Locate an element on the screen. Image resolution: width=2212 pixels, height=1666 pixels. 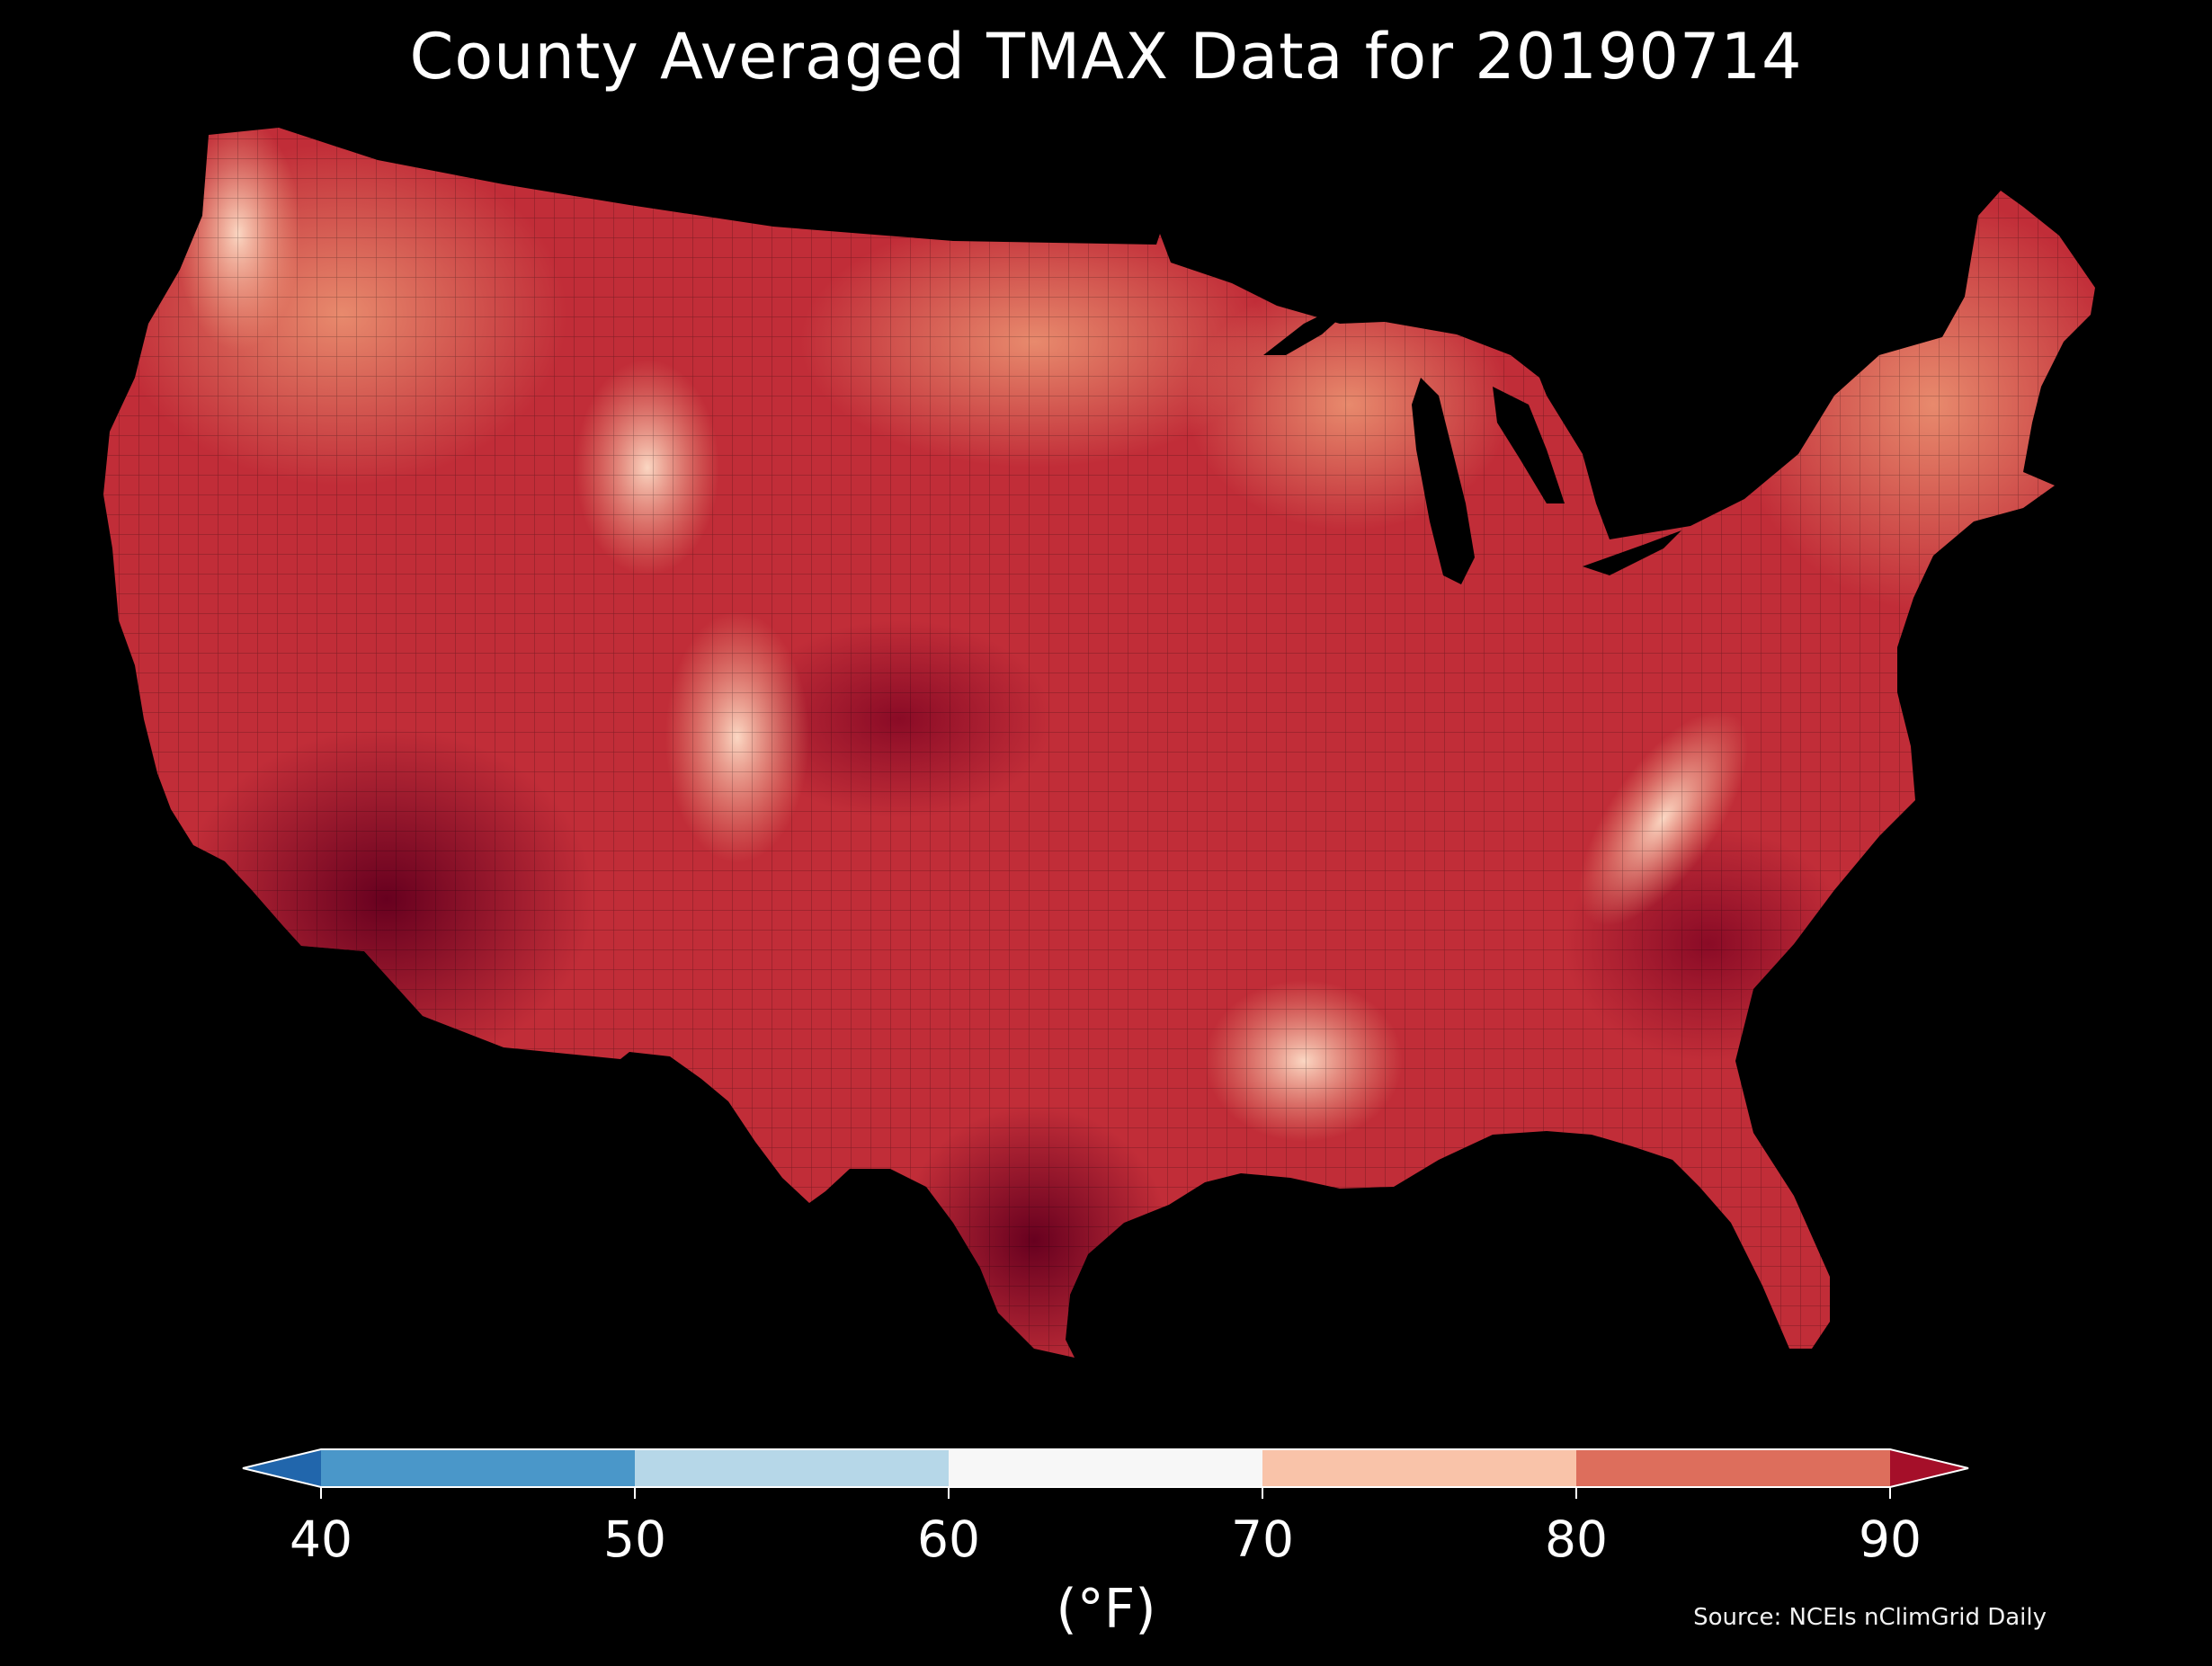
lake-superior is located at coordinates (1319, 320).